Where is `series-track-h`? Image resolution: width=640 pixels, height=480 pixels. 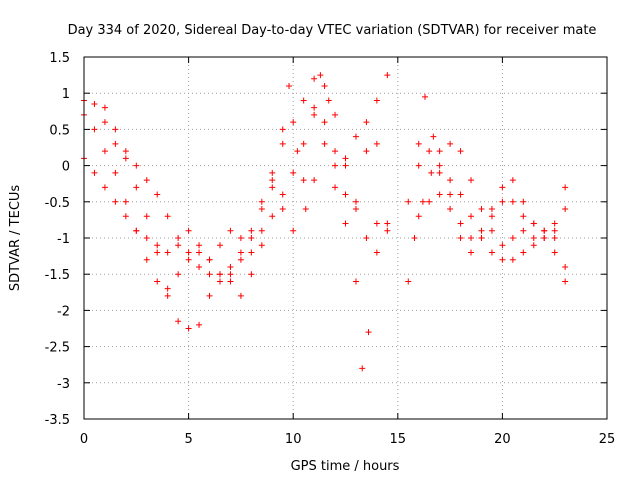
series-track-h is located at coordinates (492, 190).